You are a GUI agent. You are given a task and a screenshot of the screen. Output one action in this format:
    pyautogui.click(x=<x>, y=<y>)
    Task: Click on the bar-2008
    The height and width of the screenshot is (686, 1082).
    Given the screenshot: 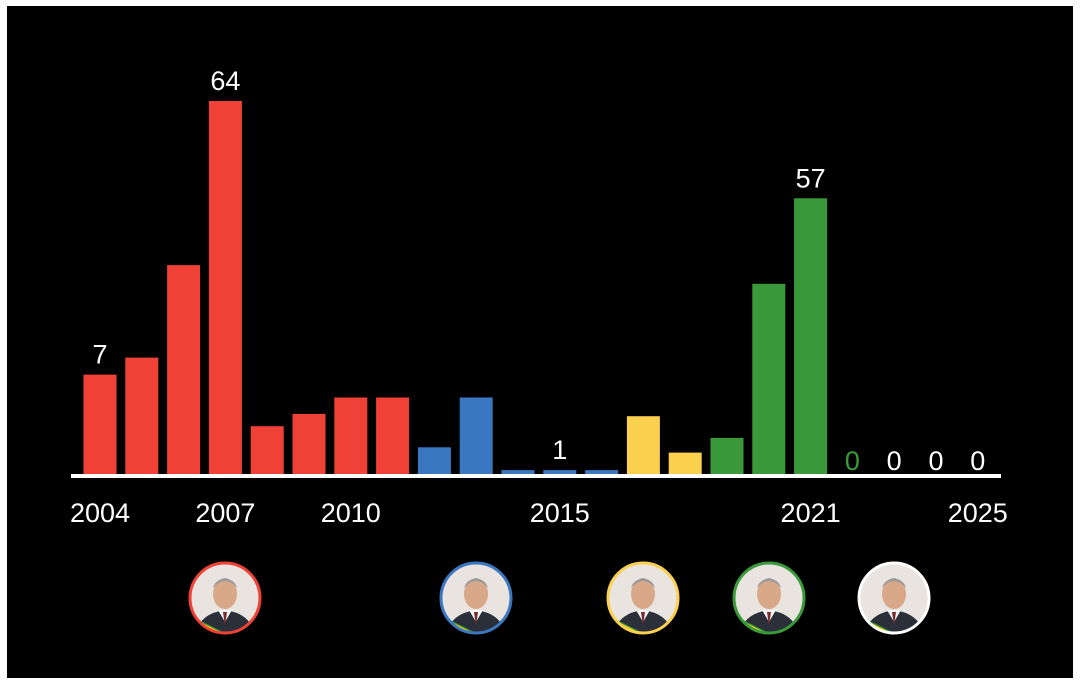 What is the action you would take?
    pyautogui.click(x=267, y=451)
    